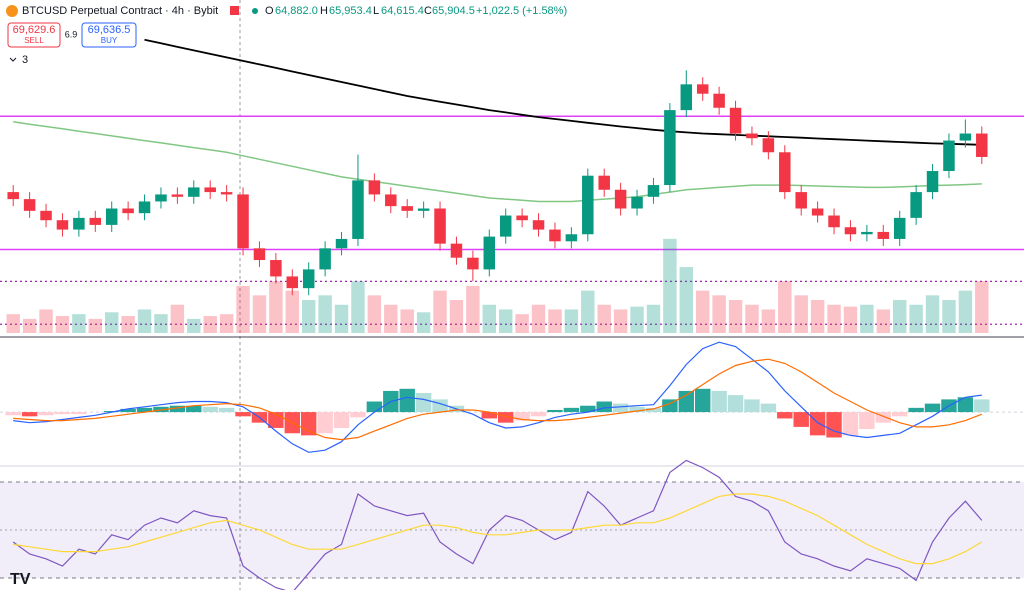  Describe the element at coordinates (521, 11) in the screenshot. I see `change: +1,022.5 (+1.58%)` at that location.